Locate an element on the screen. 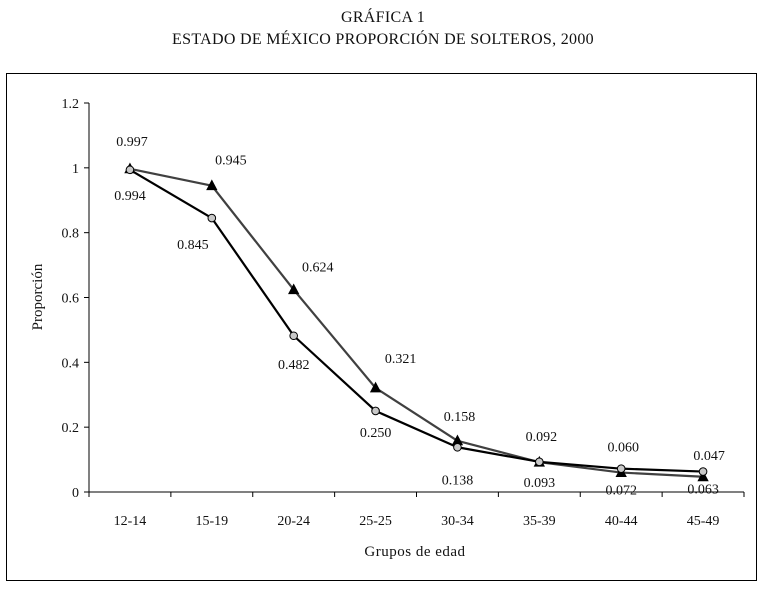 The image size is (766, 589). y-tick-label: 0.2 is located at coordinates (71, 428).